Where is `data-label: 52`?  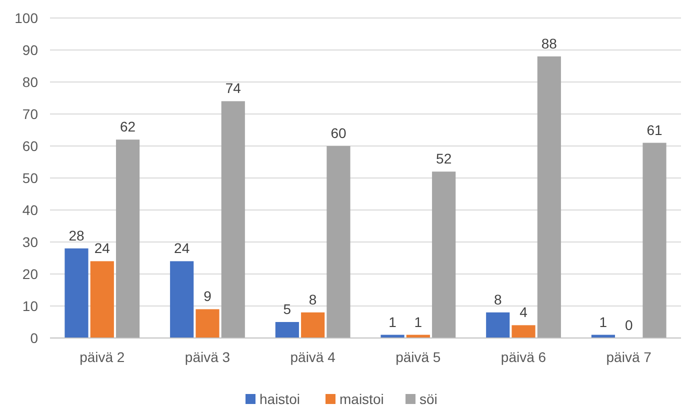 data-label: 52 is located at coordinates (444, 158).